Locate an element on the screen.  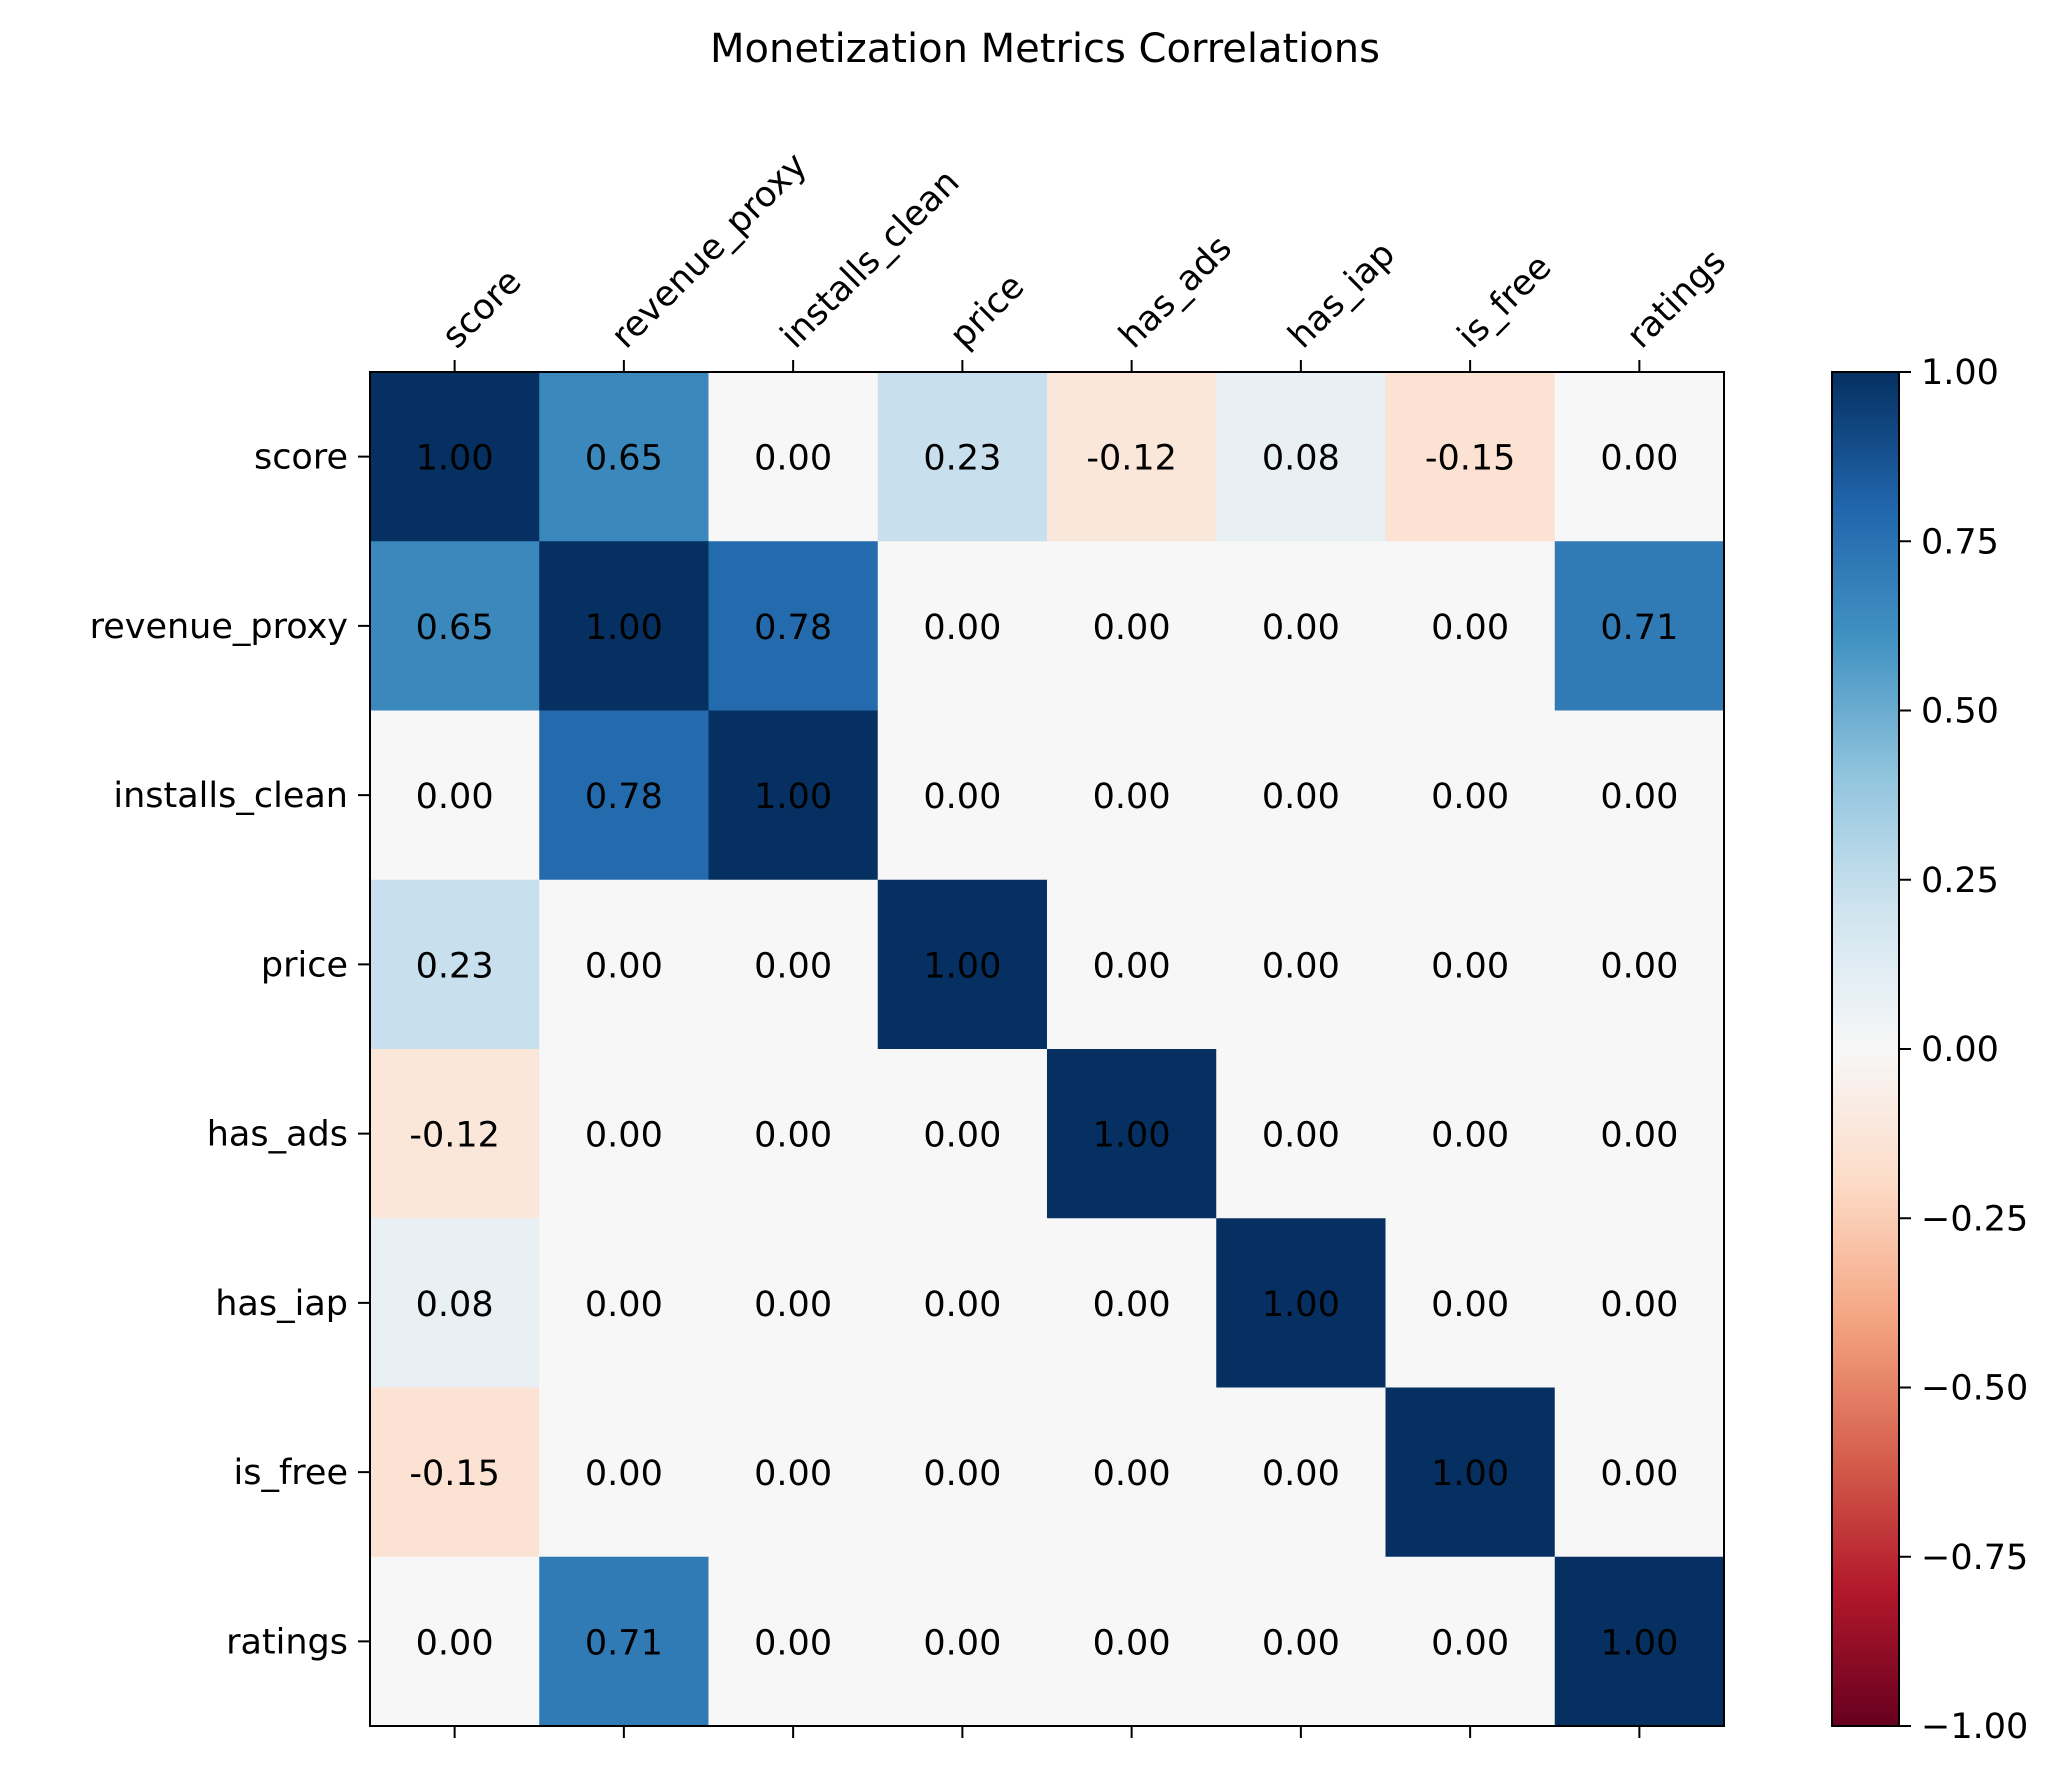
heatmap-cell-revenue-proxy-has-ads is located at coordinates (1132, 626).